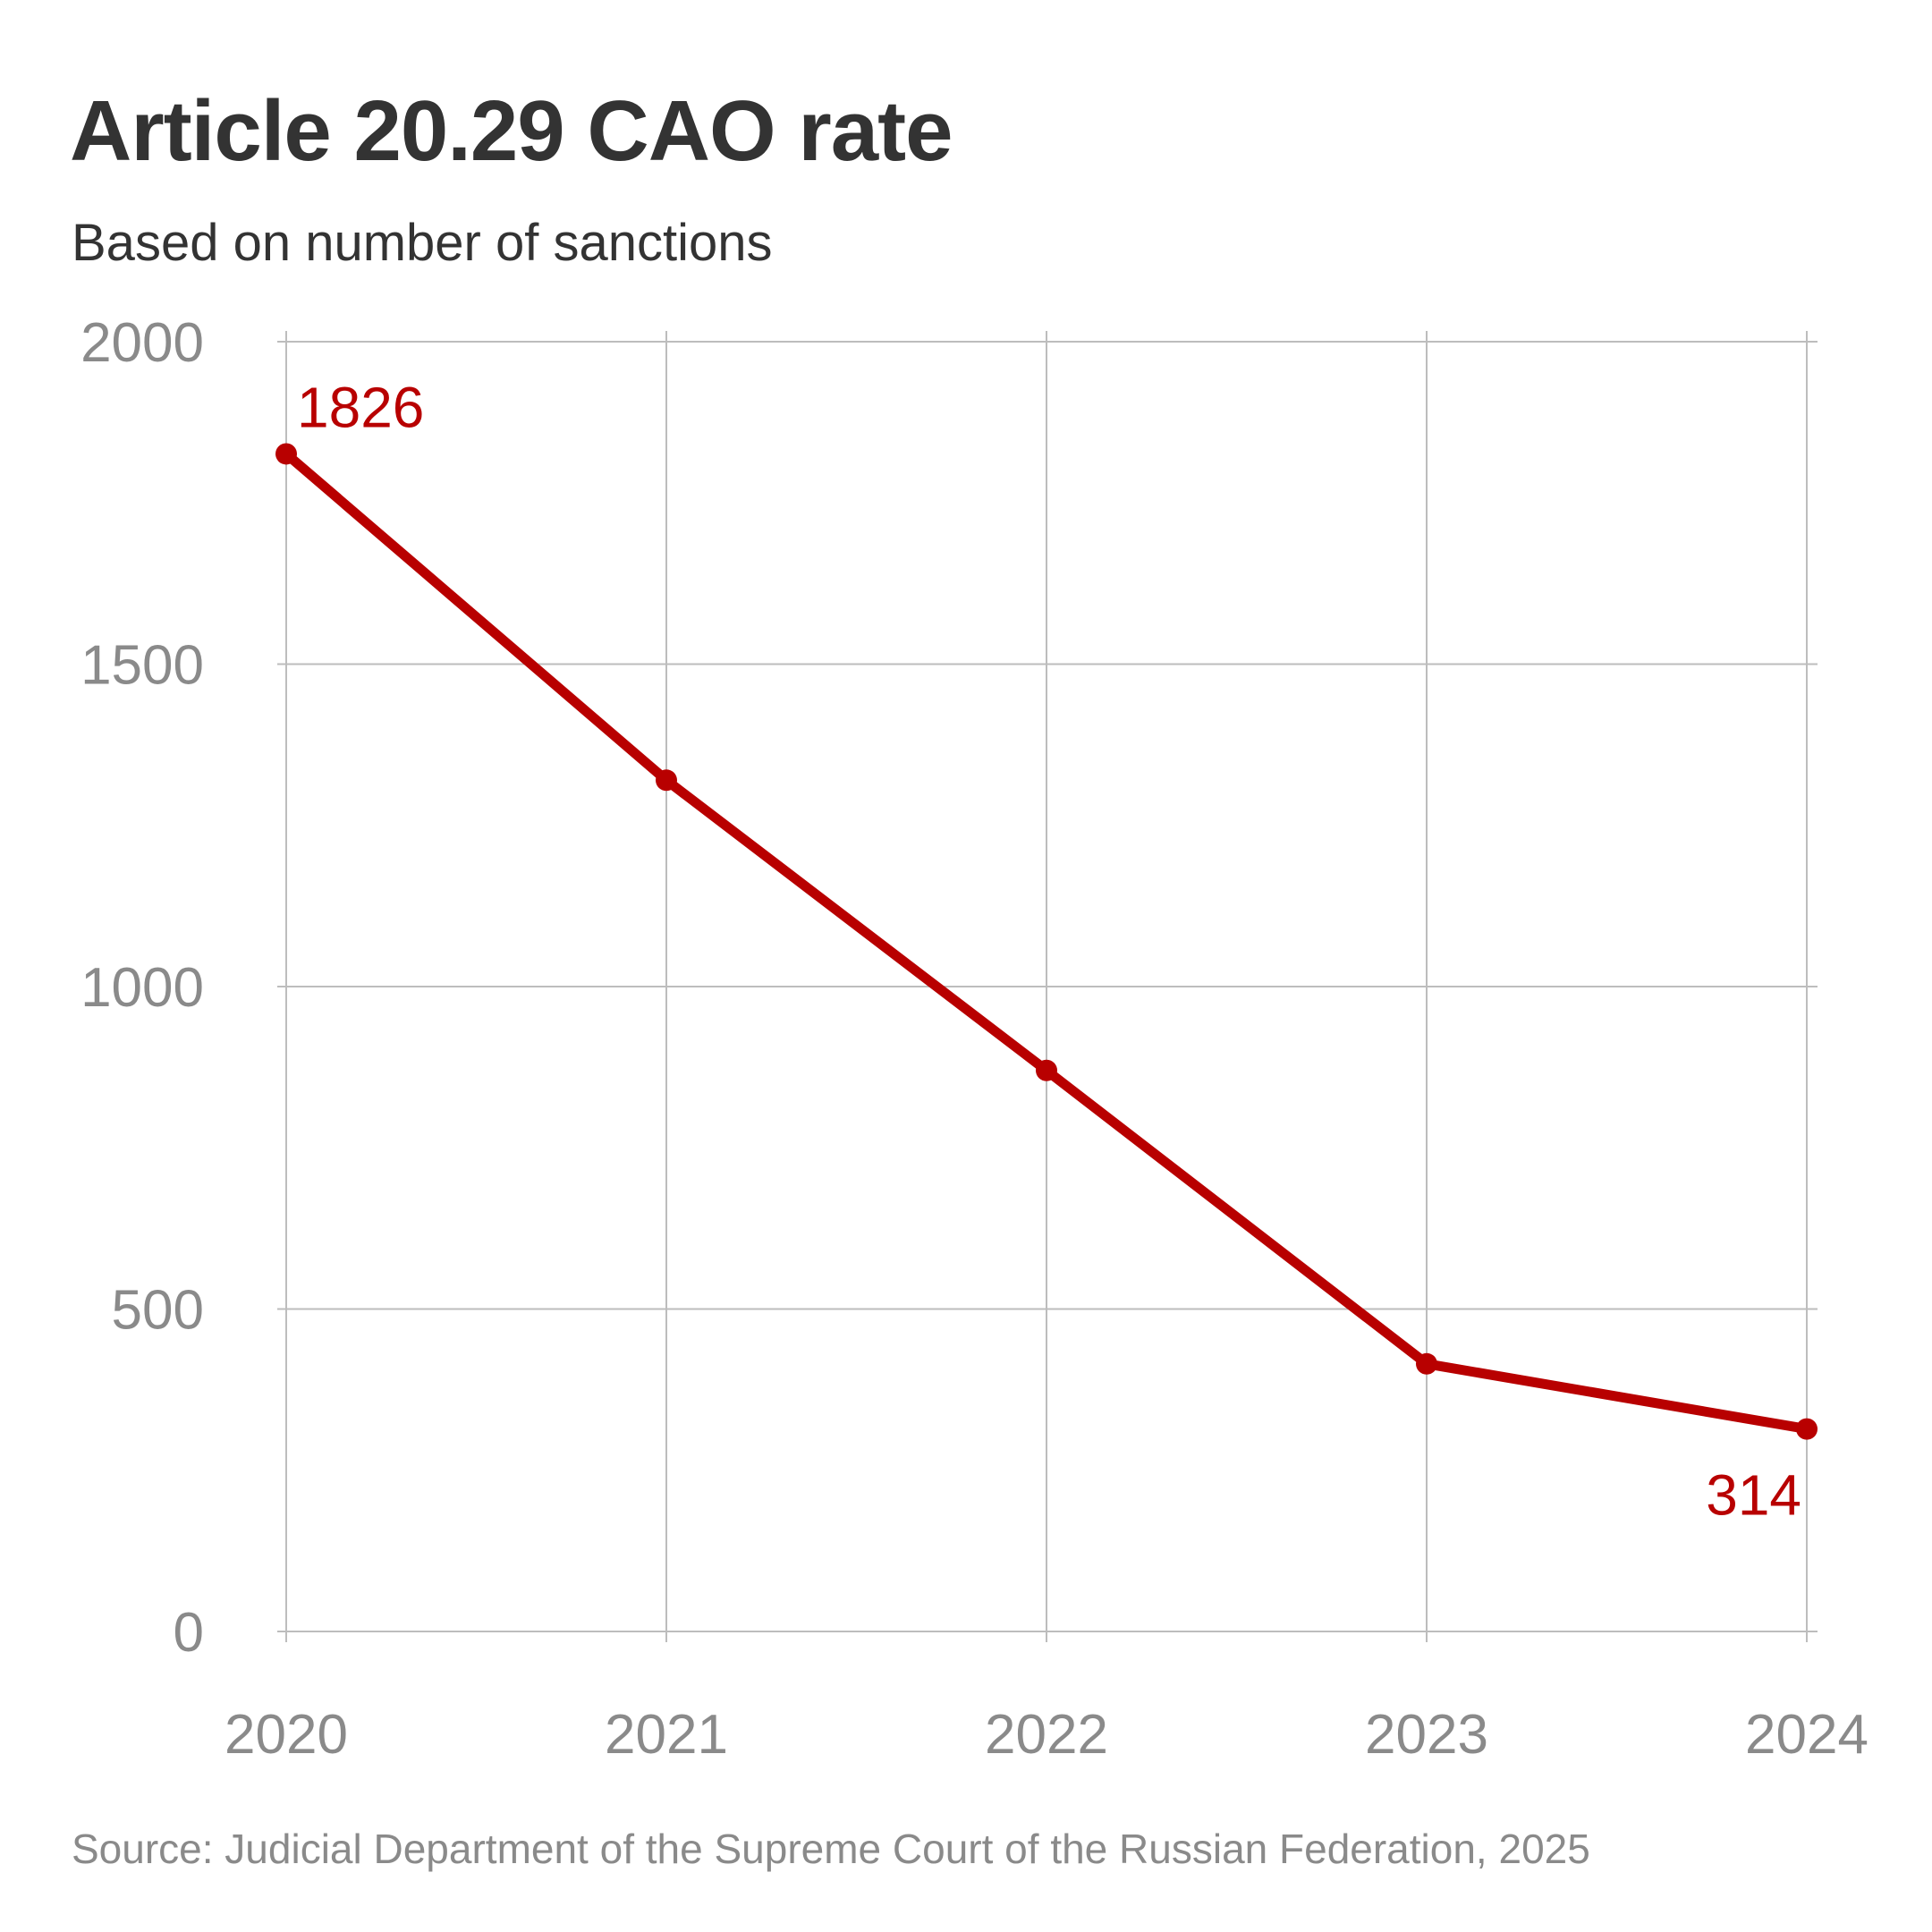 The image size is (1932, 1932). Describe the element at coordinates (422, 243) in the screenshot. I see `chart-subtitle: Based on number of sanctions` at that location.